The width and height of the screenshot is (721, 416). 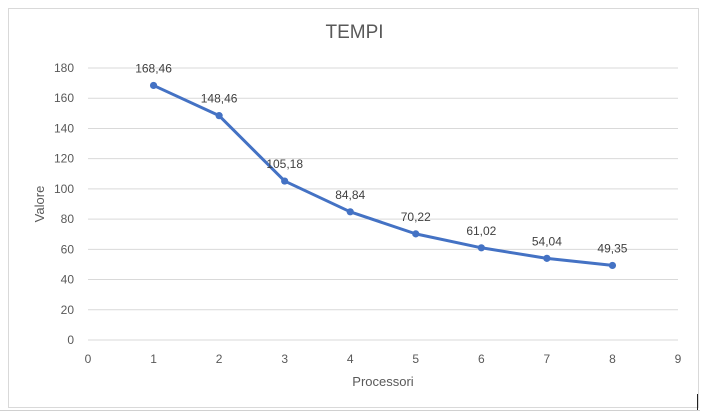 I want to click on x-tick-label: 1, so click(x=153, y=359).